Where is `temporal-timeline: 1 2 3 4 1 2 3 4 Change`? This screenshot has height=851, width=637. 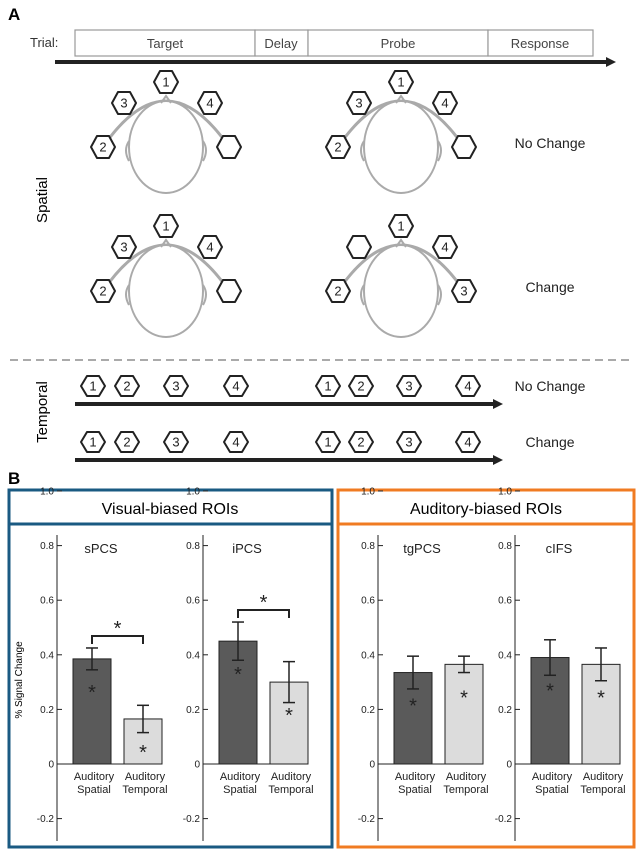 temporal-timeline: 1 2 3 4 1 2 3 4 Change is located at coordinates (325, 448).